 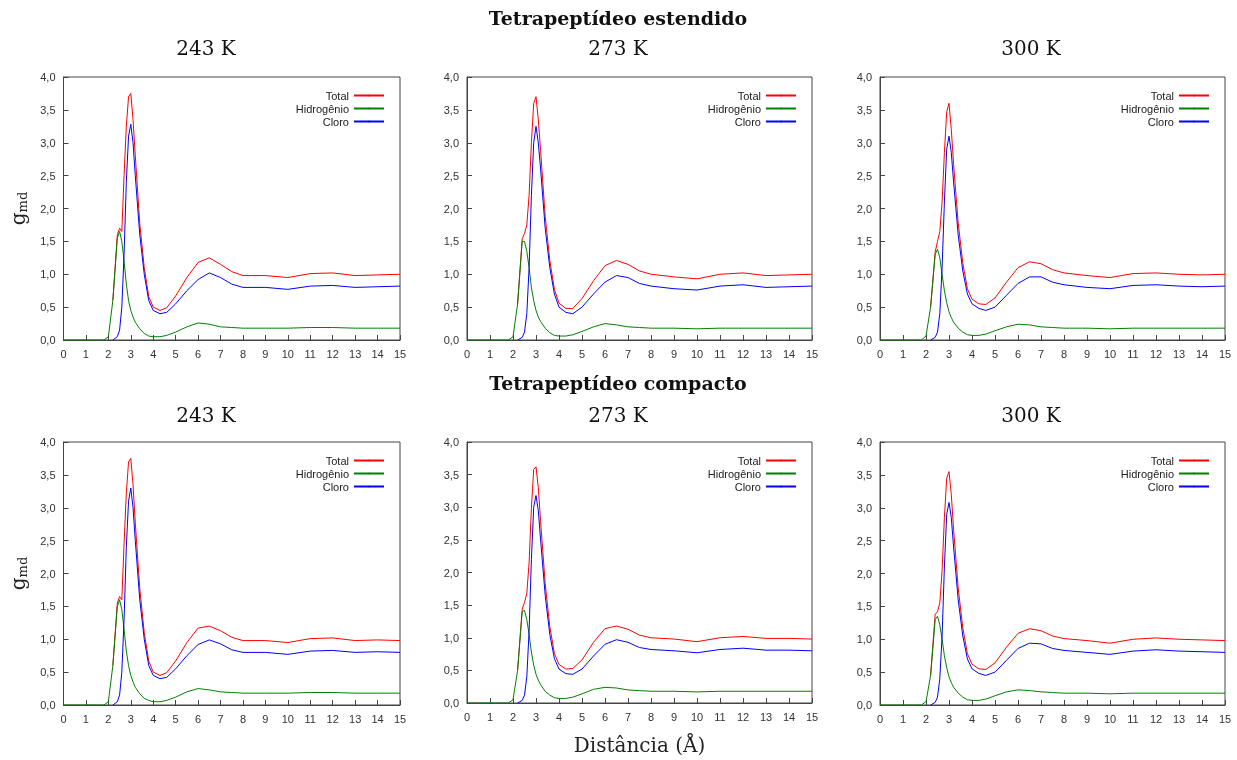 I want to click on text: Tetrapeptídeo compacto, so click(x=618, y=382).